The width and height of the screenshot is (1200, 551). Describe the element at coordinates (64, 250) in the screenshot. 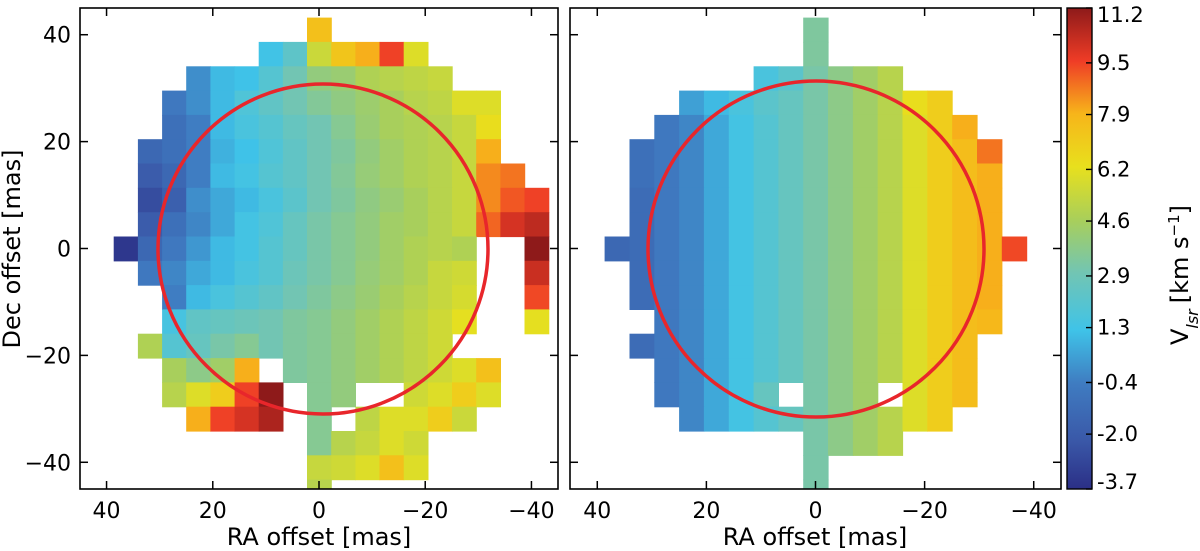

I see `y-tick-label: 0` at that location.